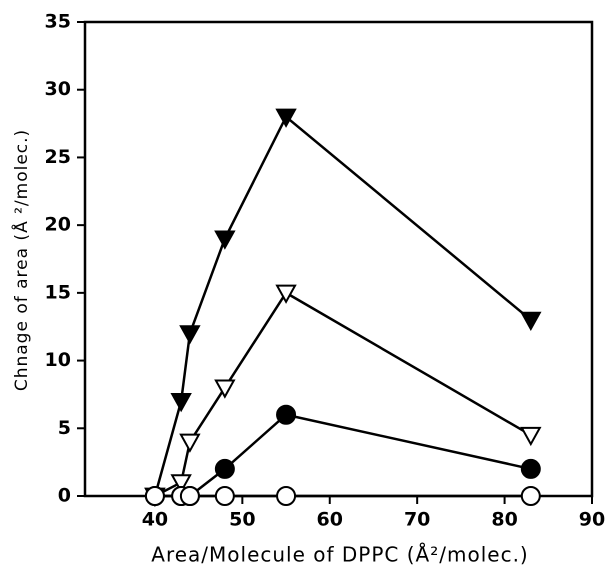  What do you see at coordinates (339, 555) in the screenshot?
I see `x-axis-label: Area/Molecule of DPPC (Å²/molec.)` at bounding box center [339, 555].